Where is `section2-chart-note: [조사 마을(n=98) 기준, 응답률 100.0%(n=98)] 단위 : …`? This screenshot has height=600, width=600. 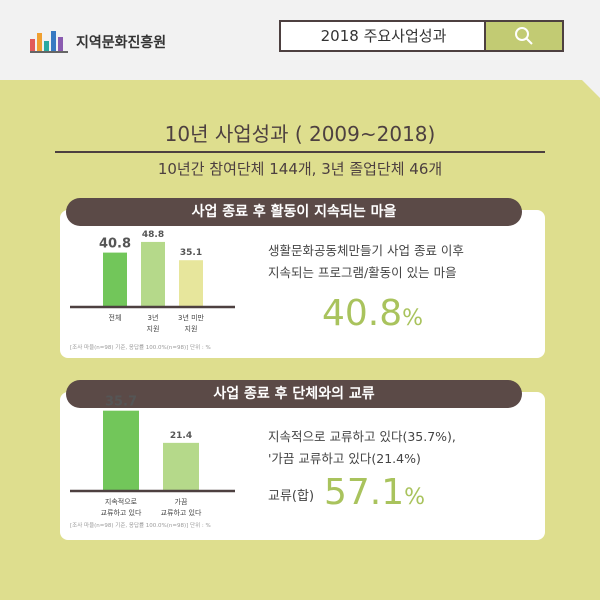 section2-chart-note: [조사 마을(n=98) 기준, 응답률 100.0%(n=98)] 단위 : … is located at coordinates (140, 525).